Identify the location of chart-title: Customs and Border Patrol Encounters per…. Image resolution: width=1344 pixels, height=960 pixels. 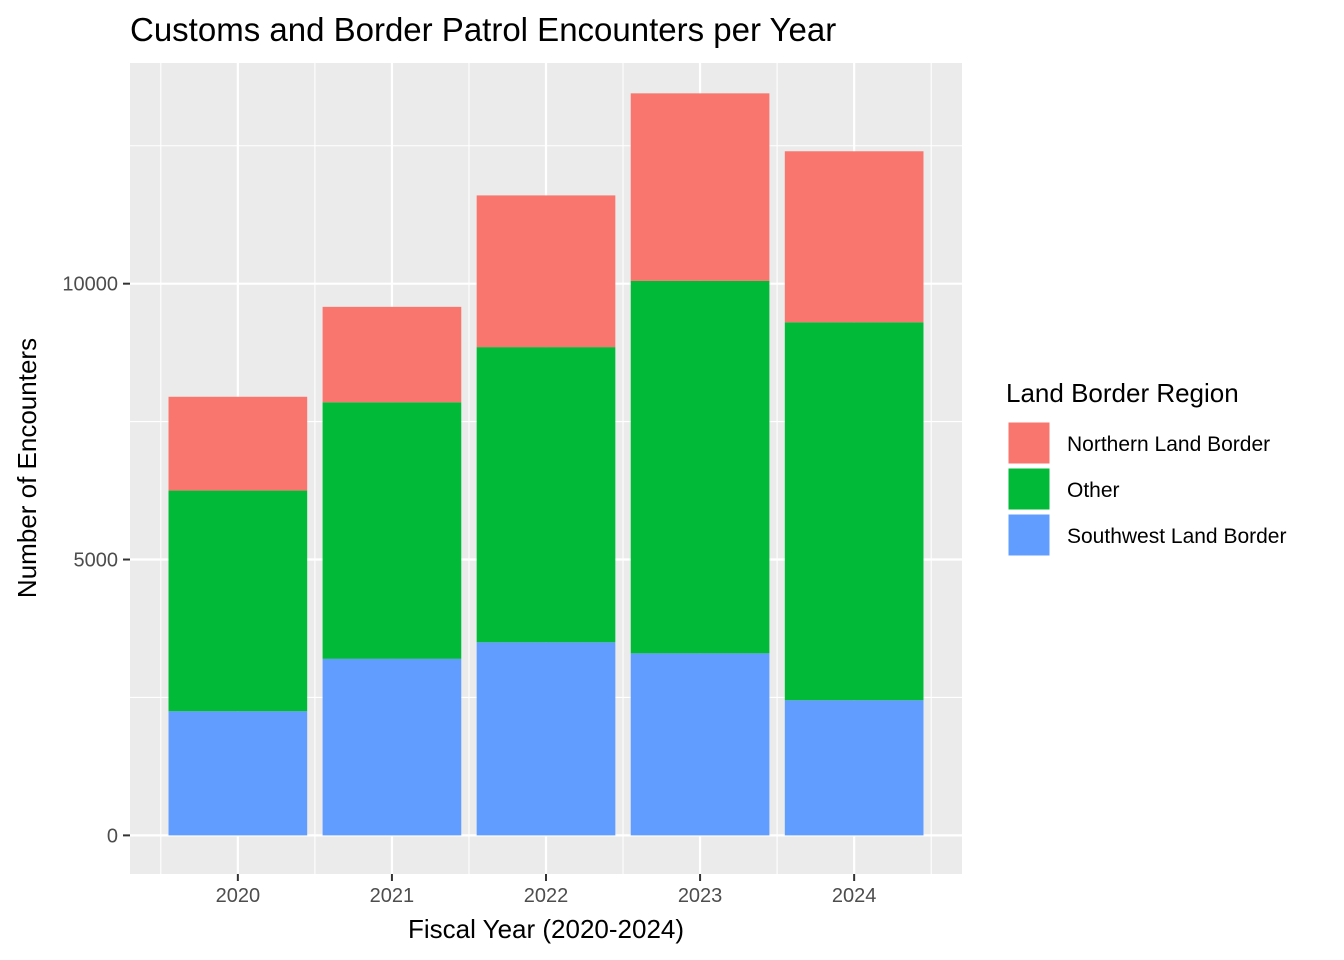
(483, 29).